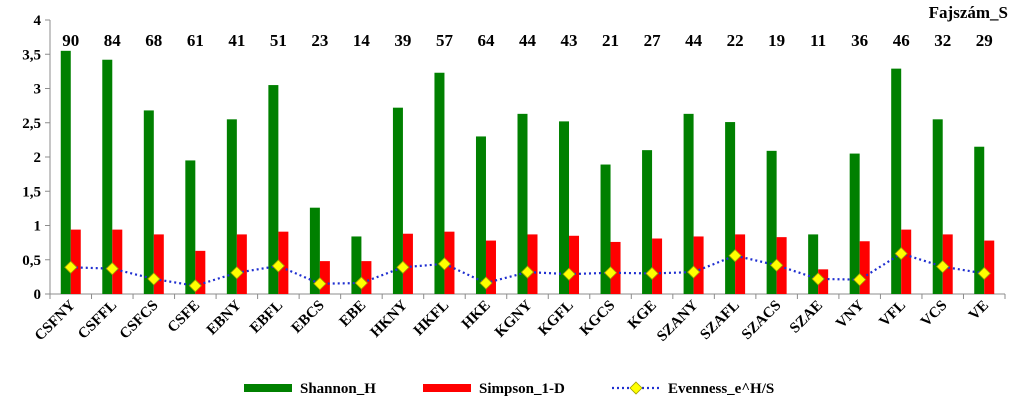 The image size is (1024, 410). What do you see at coordinates (776, 40) in the screenshot?
I see `species-count-label: 19` at bounding box center [776, 40].